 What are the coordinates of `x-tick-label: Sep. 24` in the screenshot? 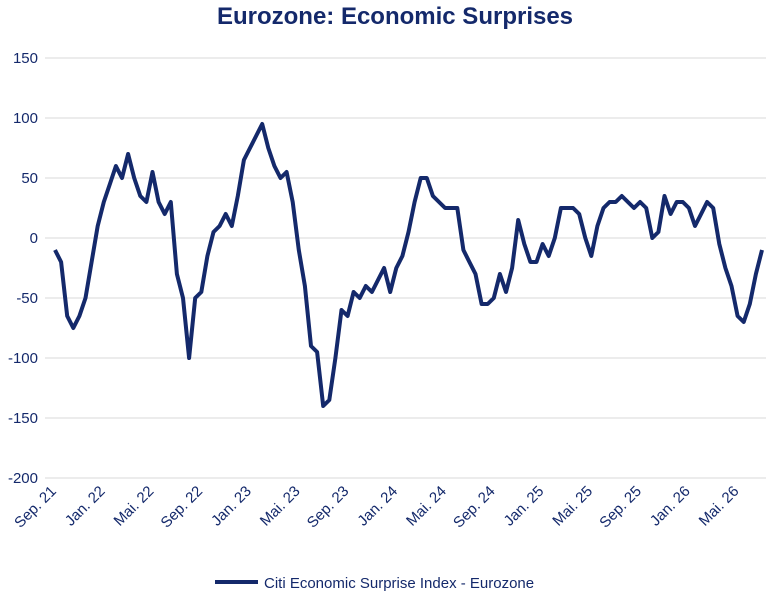 It's located at (474, 507).